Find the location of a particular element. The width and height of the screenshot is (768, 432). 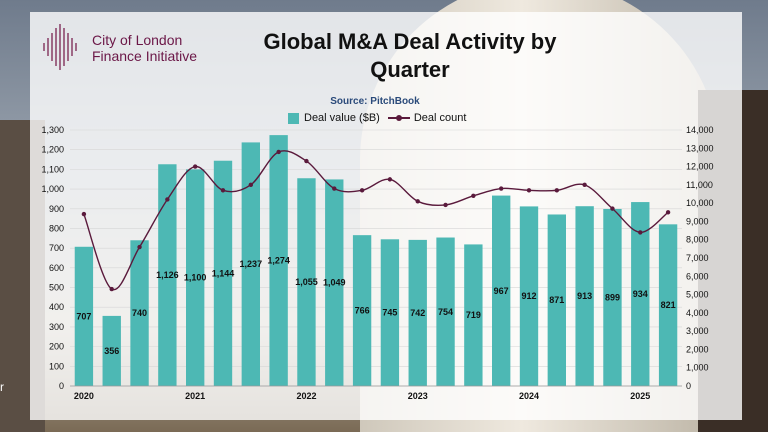

bar-data-label: 821 is located at coordinates (668, 305).